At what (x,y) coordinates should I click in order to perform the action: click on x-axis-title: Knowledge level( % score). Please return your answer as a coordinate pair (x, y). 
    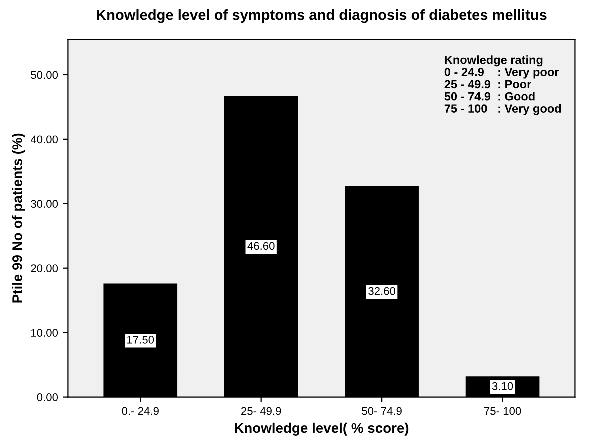
    Looking at the image, I should click on (322, 429).